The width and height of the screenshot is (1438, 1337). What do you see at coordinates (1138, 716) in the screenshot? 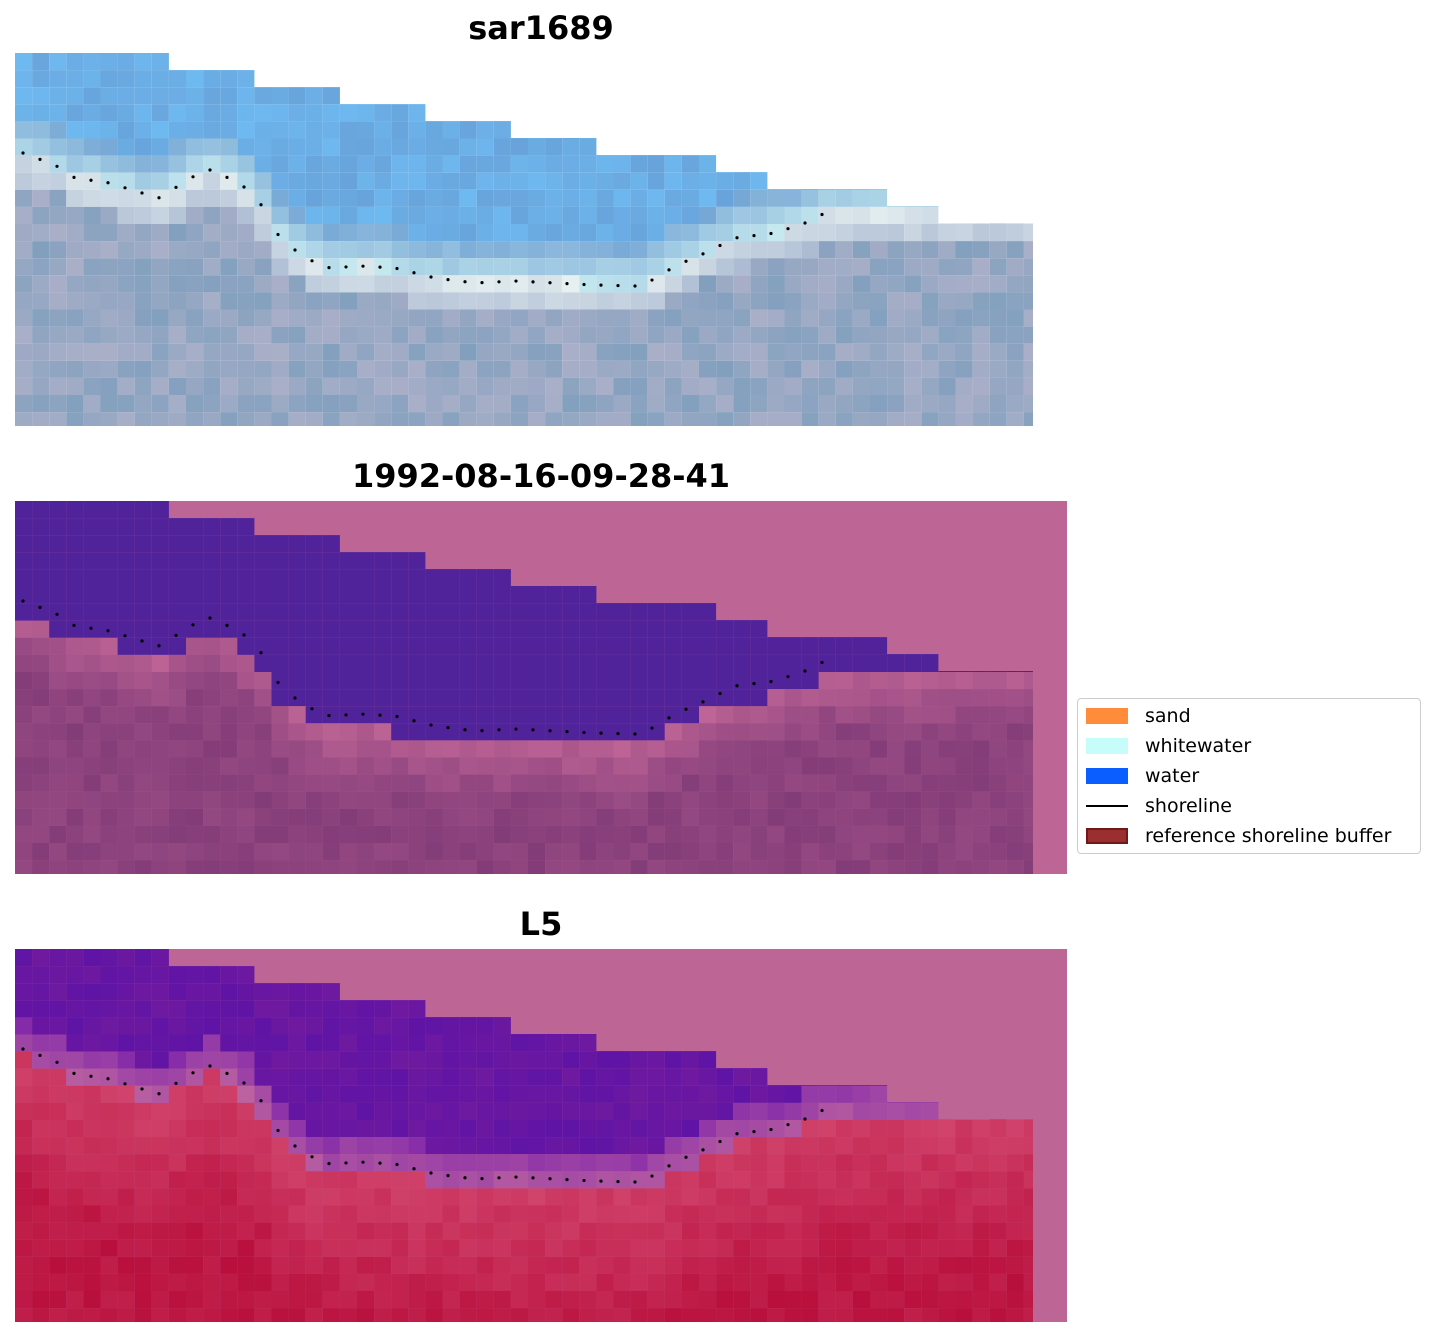
I see `legend-item-sand: sand` at bounding box center [1138, 716].